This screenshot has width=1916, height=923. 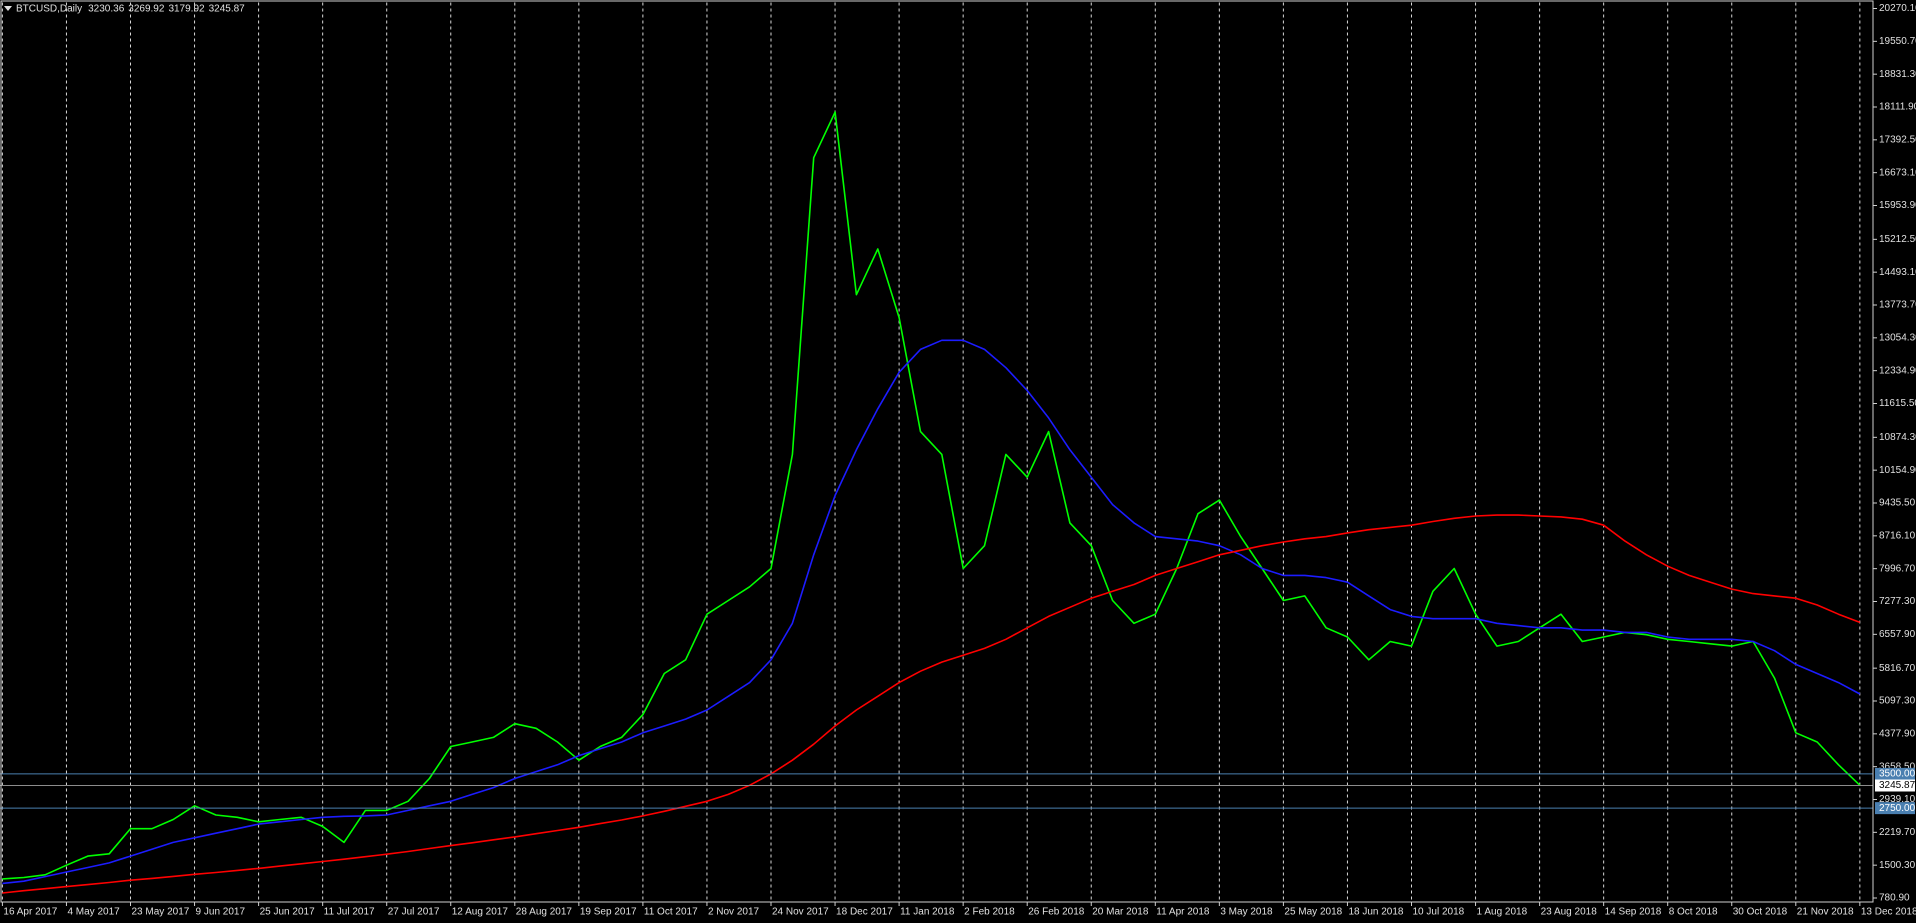 I want to click on x-tick-label: 12 Aug 2017, so click(x=480, y=912).